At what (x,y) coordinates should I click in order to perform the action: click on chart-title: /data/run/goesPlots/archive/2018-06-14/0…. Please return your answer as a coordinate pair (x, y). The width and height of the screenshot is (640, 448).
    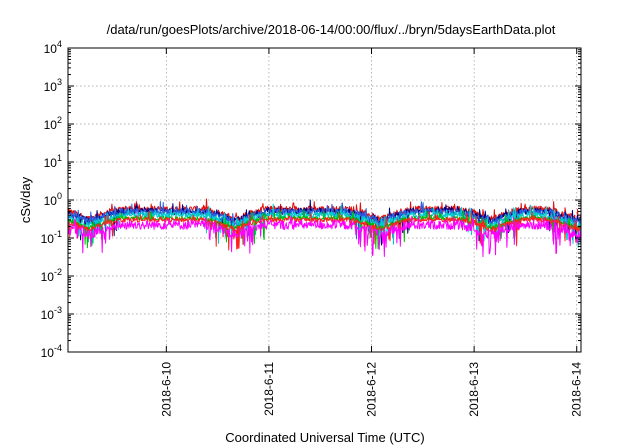
    Looking at the image, I should click on (331, 29).